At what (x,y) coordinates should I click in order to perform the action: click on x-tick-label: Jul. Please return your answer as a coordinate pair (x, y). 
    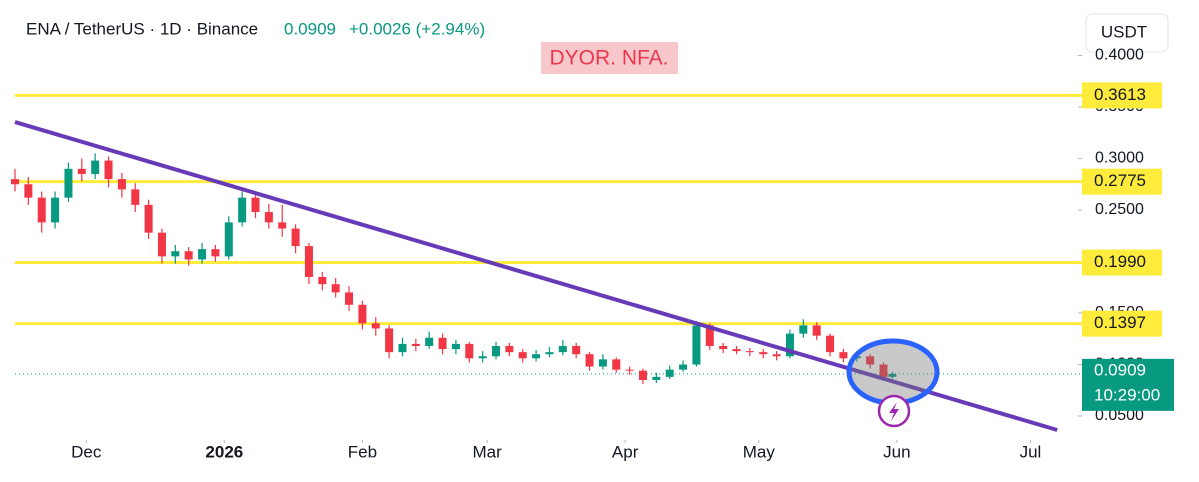
    Looking at the image, I should click on (1031, 451).